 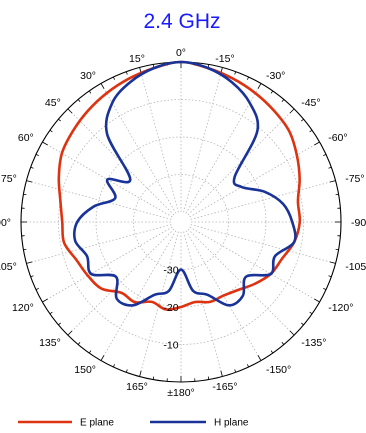 I want to click on angle-tick-label: 60°, so click(x=26, y=138).